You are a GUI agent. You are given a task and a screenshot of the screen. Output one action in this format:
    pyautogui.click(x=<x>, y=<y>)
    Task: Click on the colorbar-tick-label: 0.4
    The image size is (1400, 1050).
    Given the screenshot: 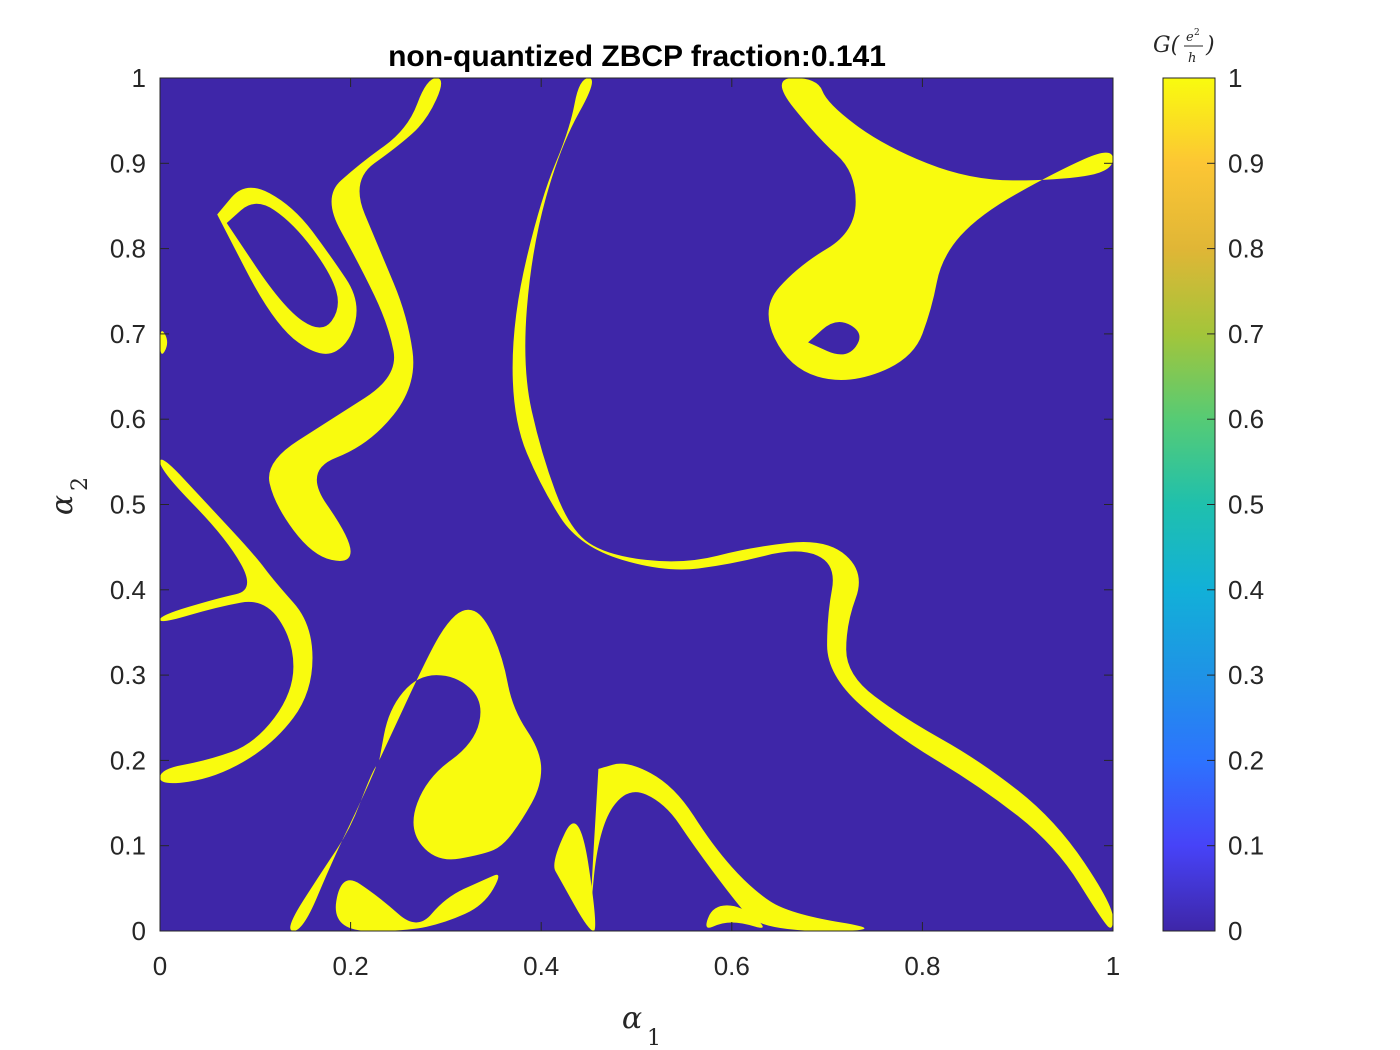 What is the action you would take?
    pyautogui.click(x=1246, y=590)
    